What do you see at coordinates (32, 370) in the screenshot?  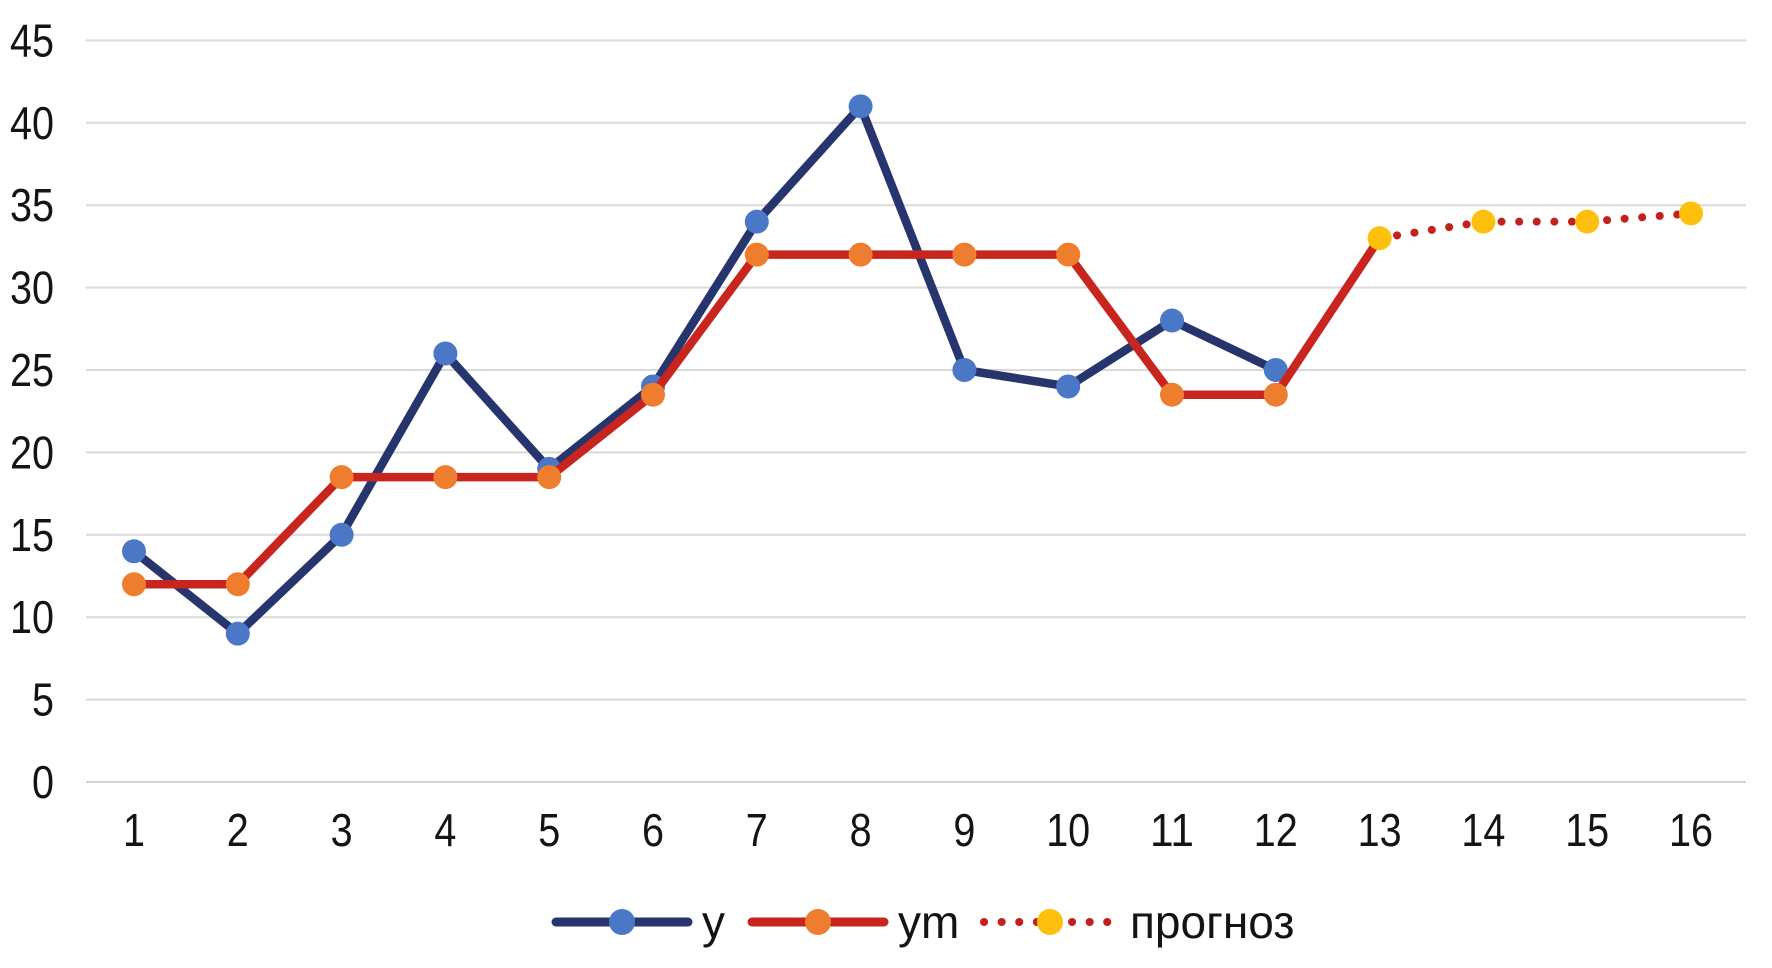 I see `y-axis-tick-25: 25` at bounding box center [32, 370].